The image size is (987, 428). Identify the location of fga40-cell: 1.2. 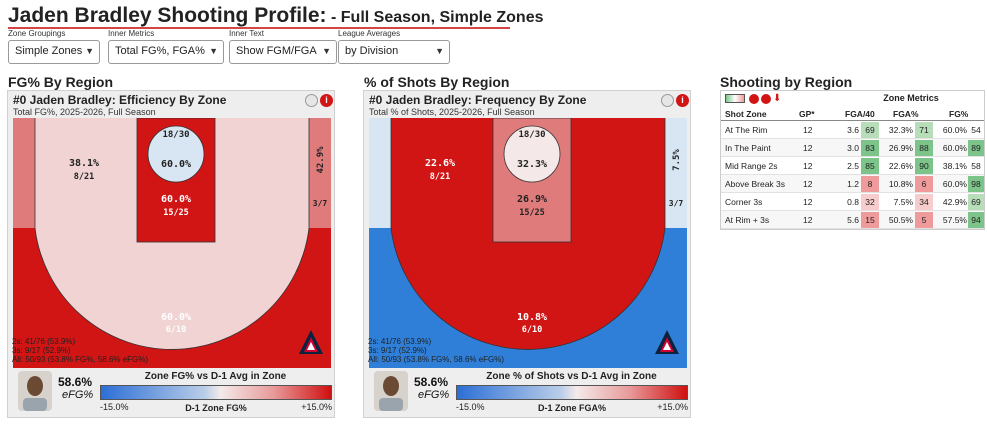
(853, 184).